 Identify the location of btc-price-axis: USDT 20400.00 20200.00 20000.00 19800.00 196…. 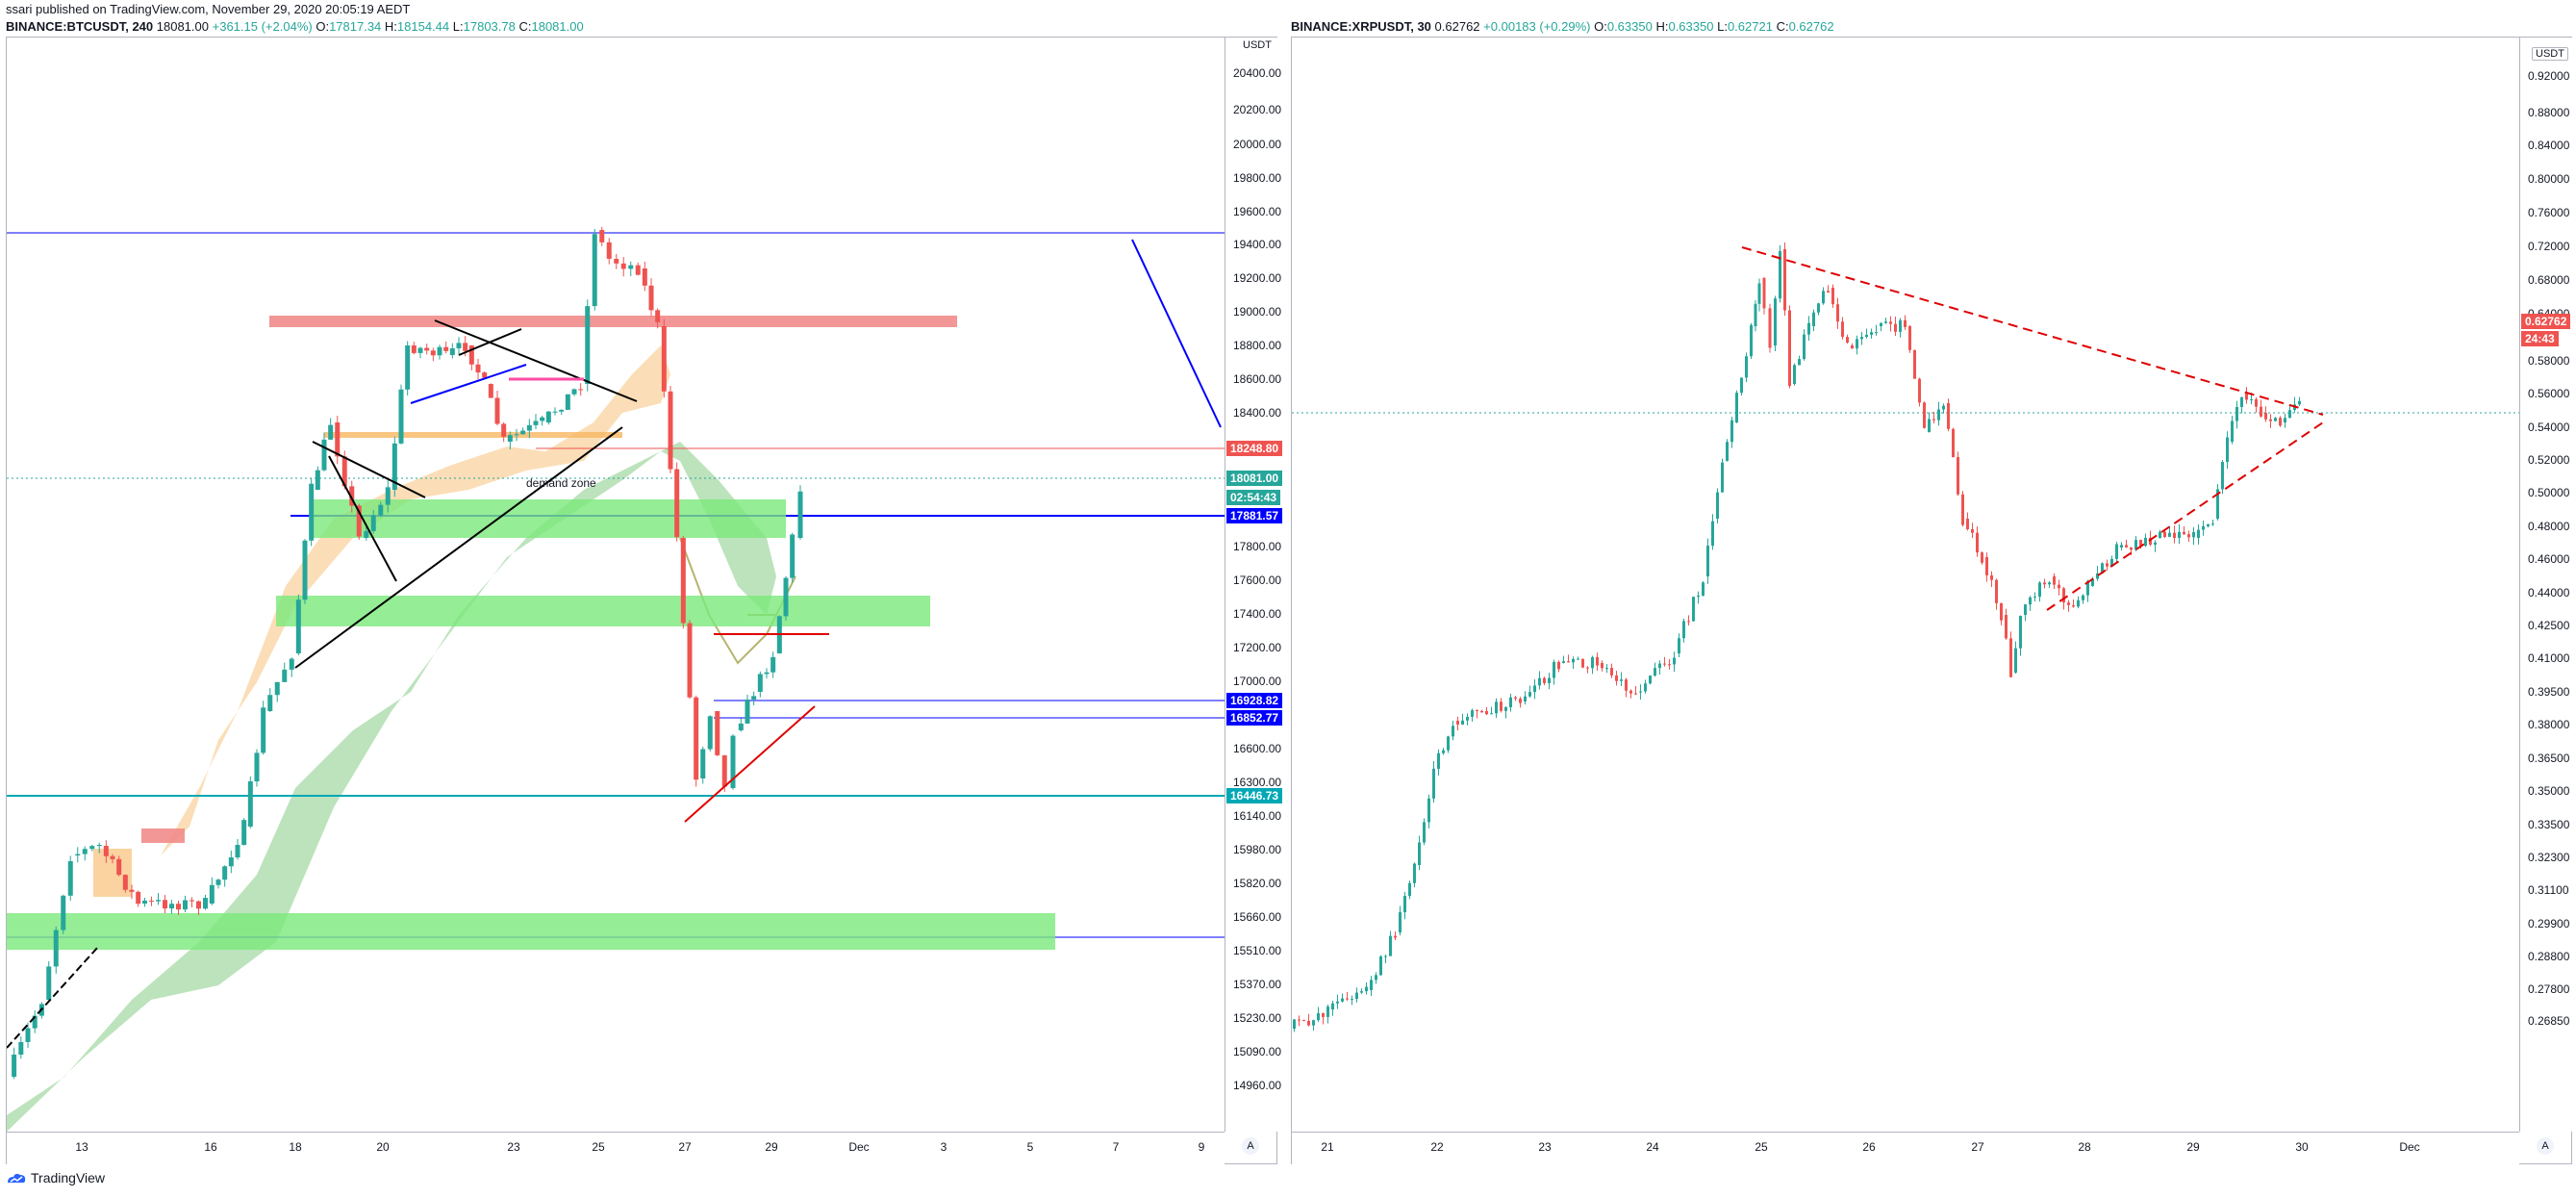
(1254, 585).